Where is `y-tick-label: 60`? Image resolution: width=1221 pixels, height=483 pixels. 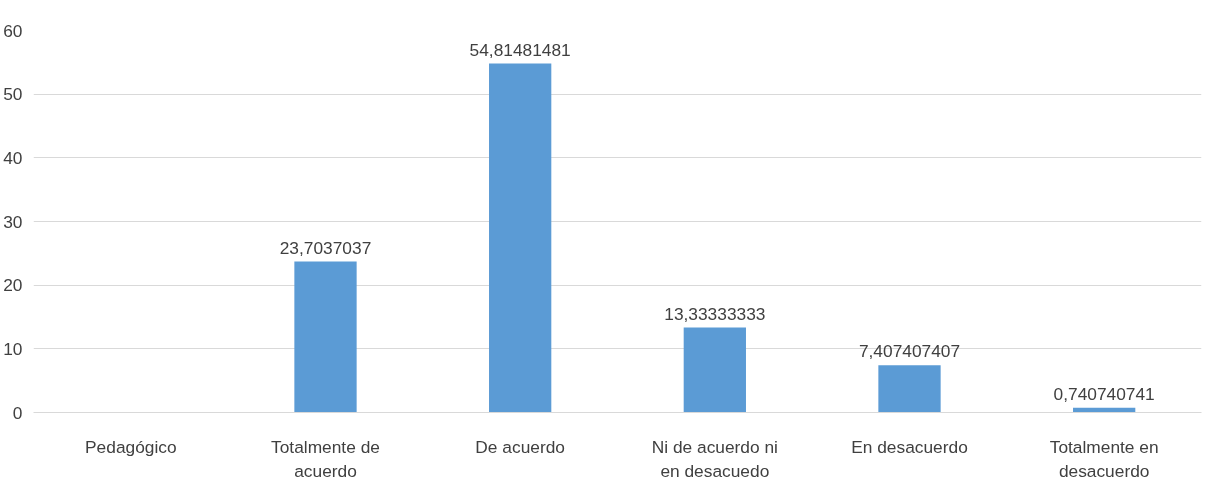
y-tick-label: 60 is located at coordinates (13, 30).